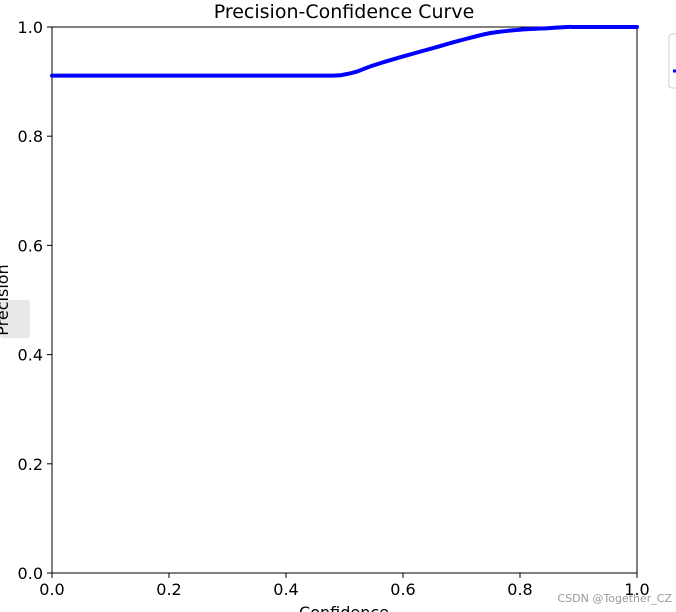 Image resolution: width=676 pixels, height=612 pixels. Describe the element at coordinates (30, 245) in the screenshot. I see `y-tick-label: 0.6` at that location.